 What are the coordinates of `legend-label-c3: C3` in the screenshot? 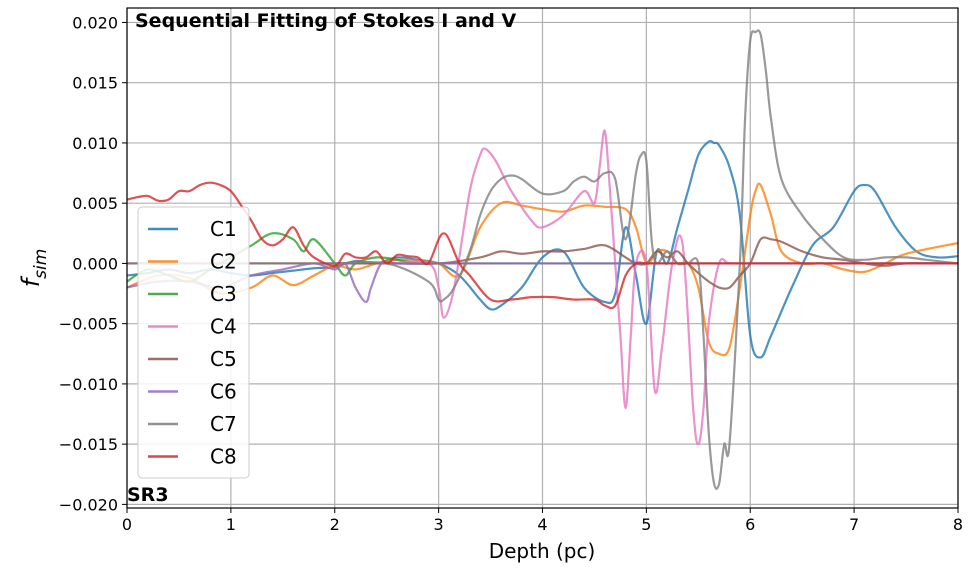 It's located at (223, 294).